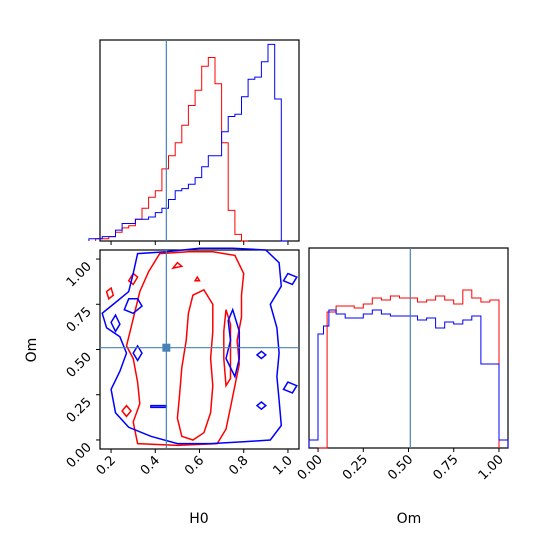  What do you see at coordinates (79, 455) in the screenshot?
I see `y-tick-label-Om: 0.00` at bounding box center [79, 455].